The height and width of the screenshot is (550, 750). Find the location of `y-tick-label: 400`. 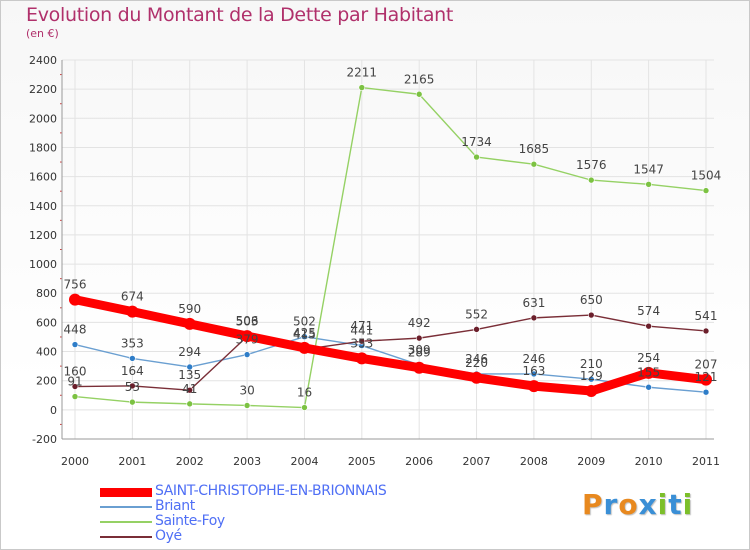

y-tick-label: 400 is located at coordinates (46, 352).